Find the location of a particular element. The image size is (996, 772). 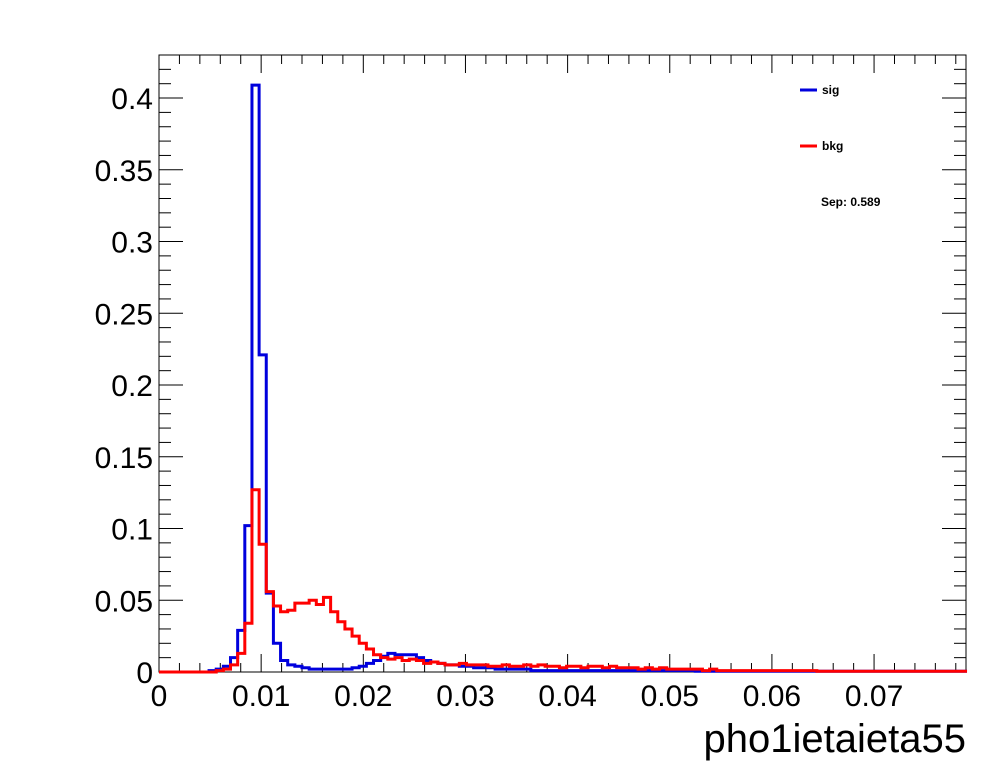

x-tick-label: 0.01 is located at coordinates (261, 696).